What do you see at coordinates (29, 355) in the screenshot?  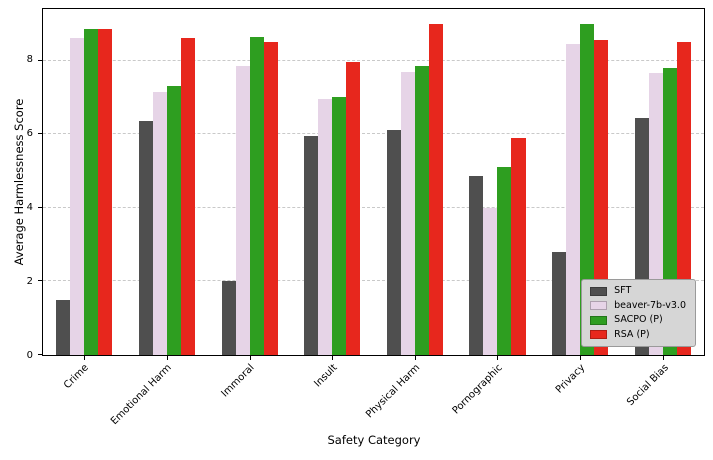 I see `y-tick-label: 0` at bounding box center [29, 355].